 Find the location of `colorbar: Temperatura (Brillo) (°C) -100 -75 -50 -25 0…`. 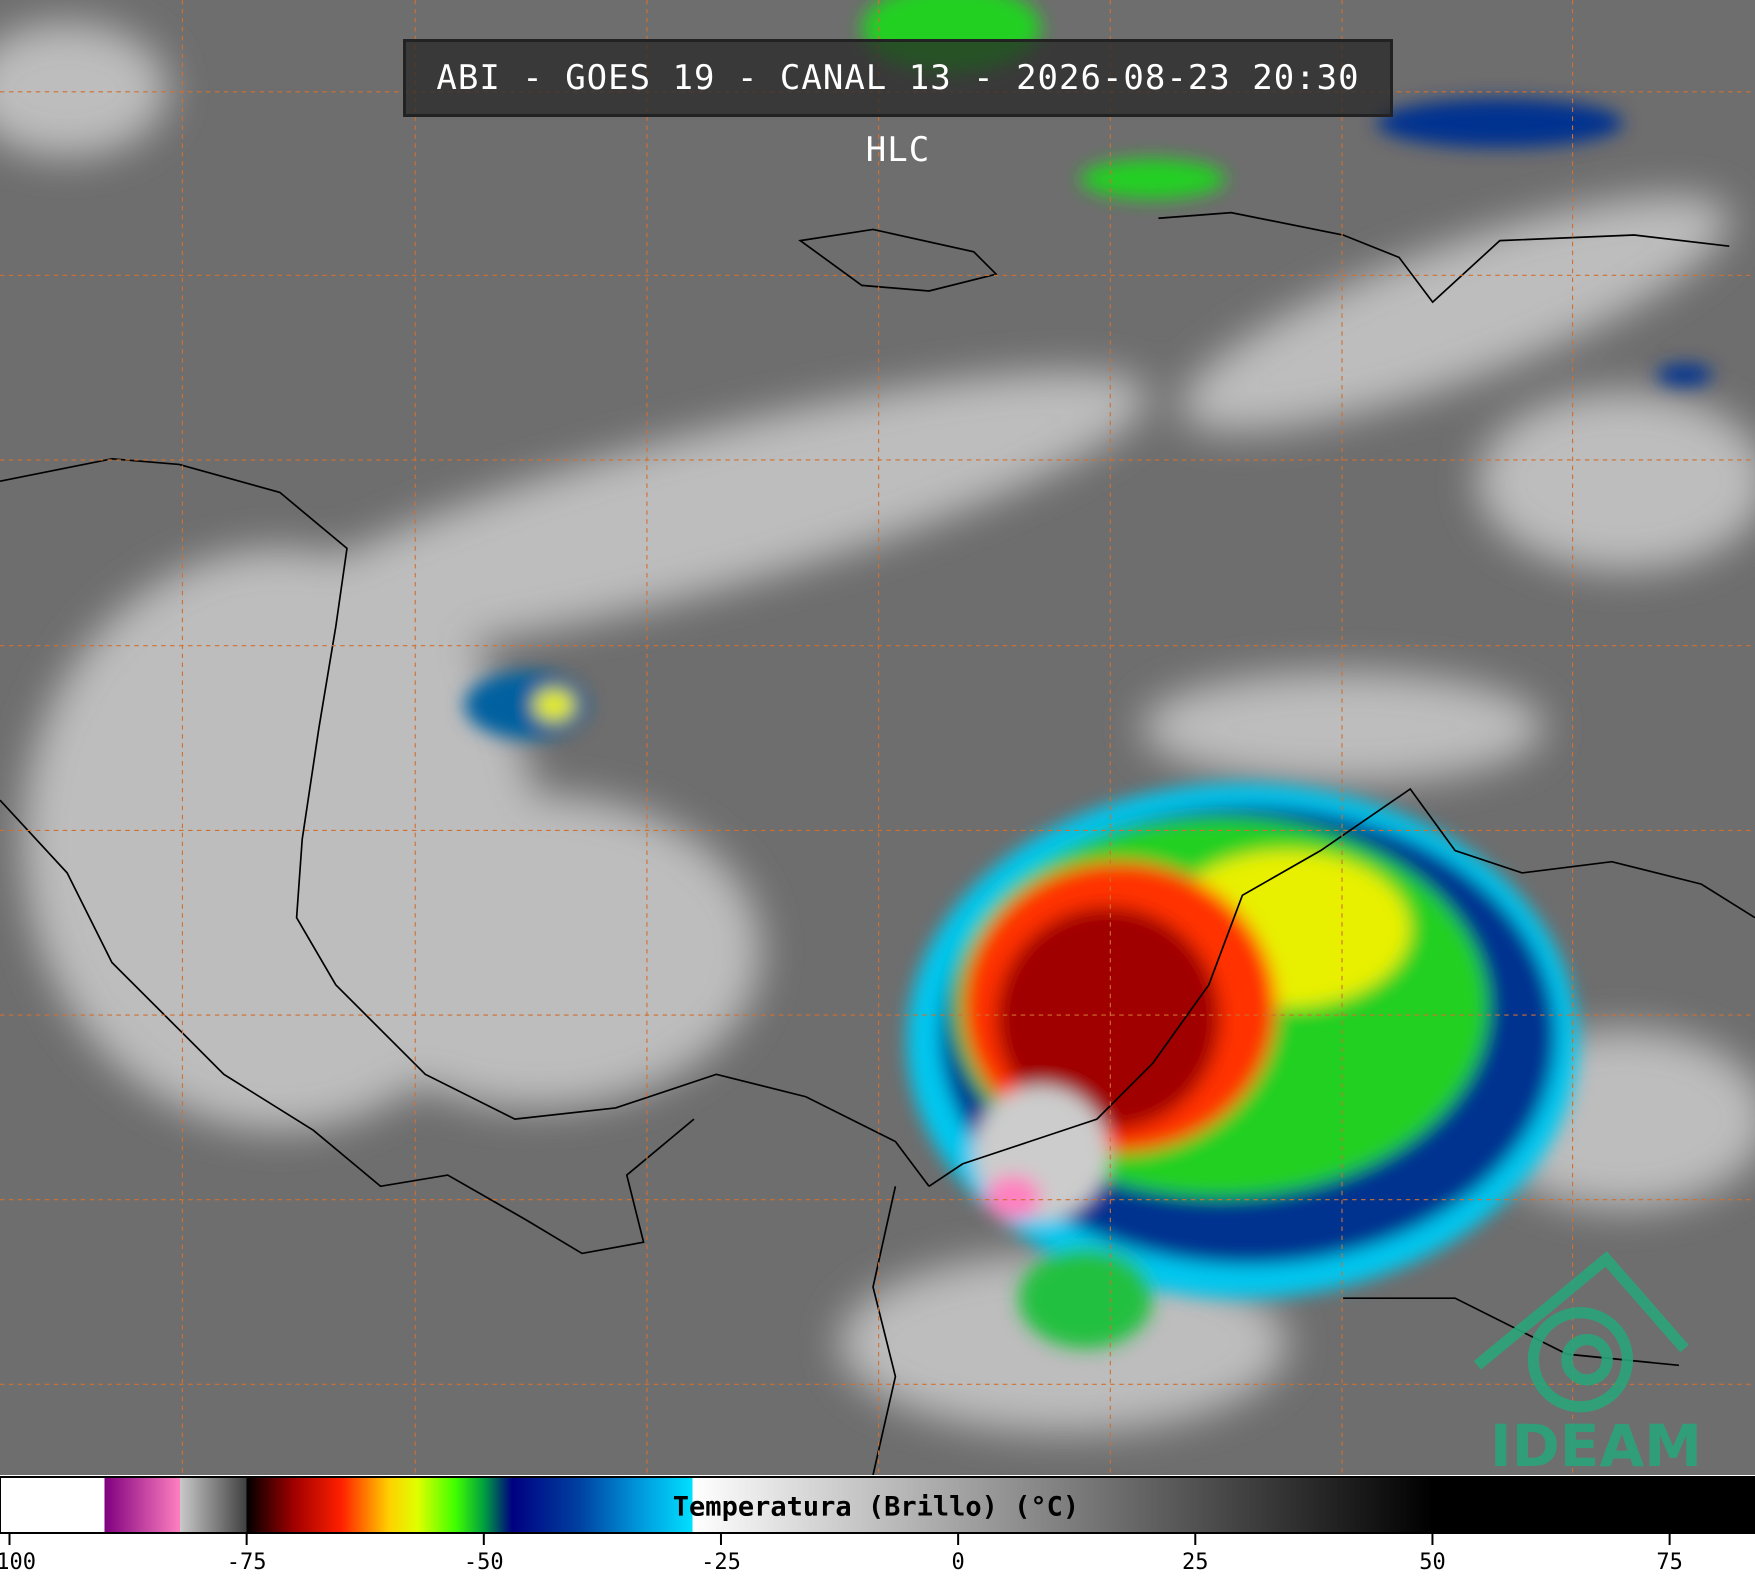

colorbar: Temperatura (Brillo) (°C) -100 -75 -50 -25 0… is located at coordinates (877, 1525).